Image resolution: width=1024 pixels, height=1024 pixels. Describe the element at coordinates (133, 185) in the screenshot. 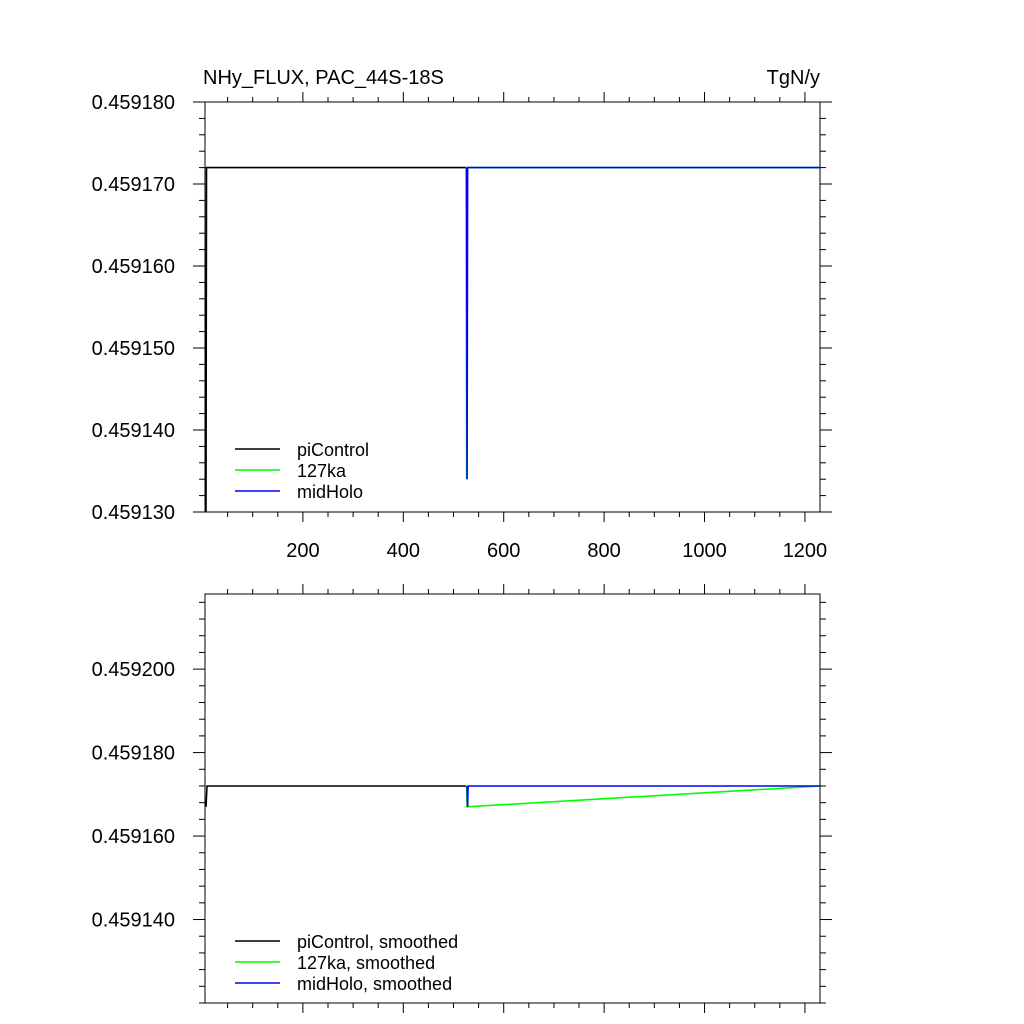

I see `y-tick-label: 0.459170` at that location.